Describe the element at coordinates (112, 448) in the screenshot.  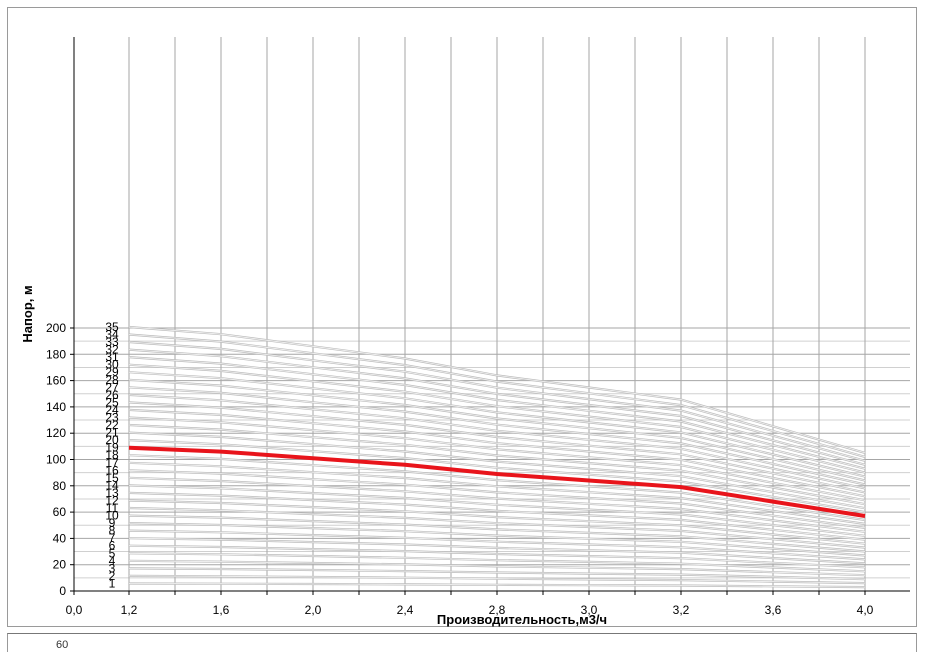
I see `curve-label: 19` at that location.